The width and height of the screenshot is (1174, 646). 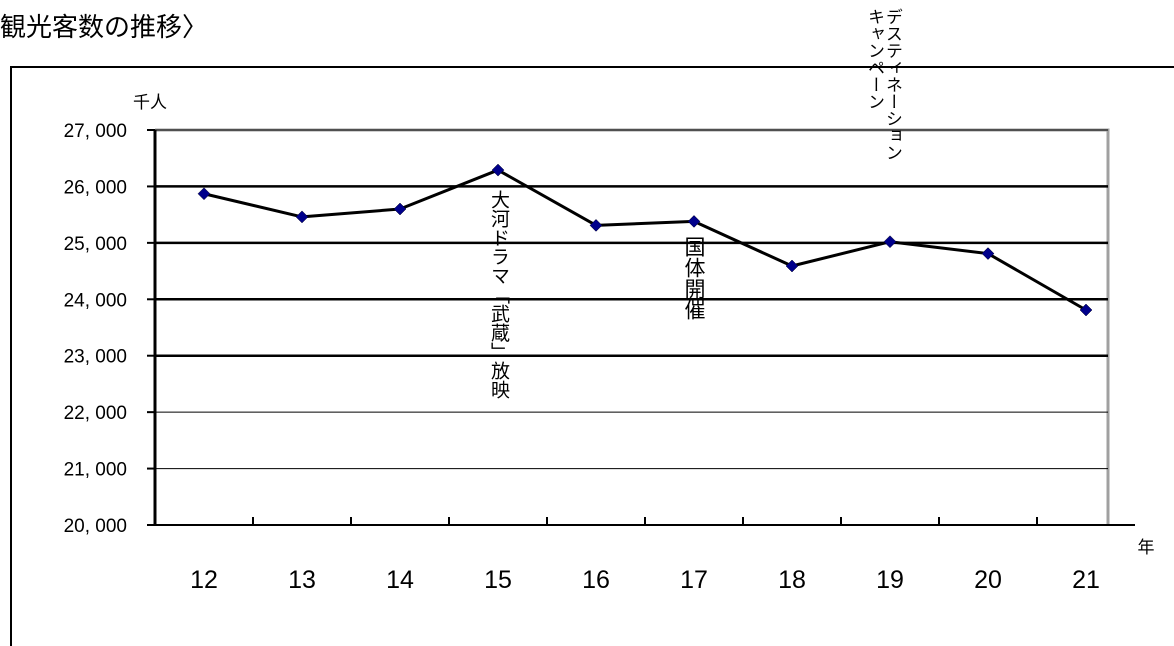 What do you see at coordinates (104, 28) in the screenshot?
I see `page-title: 観光客数の推移〉` at bounding box center [104, 28].